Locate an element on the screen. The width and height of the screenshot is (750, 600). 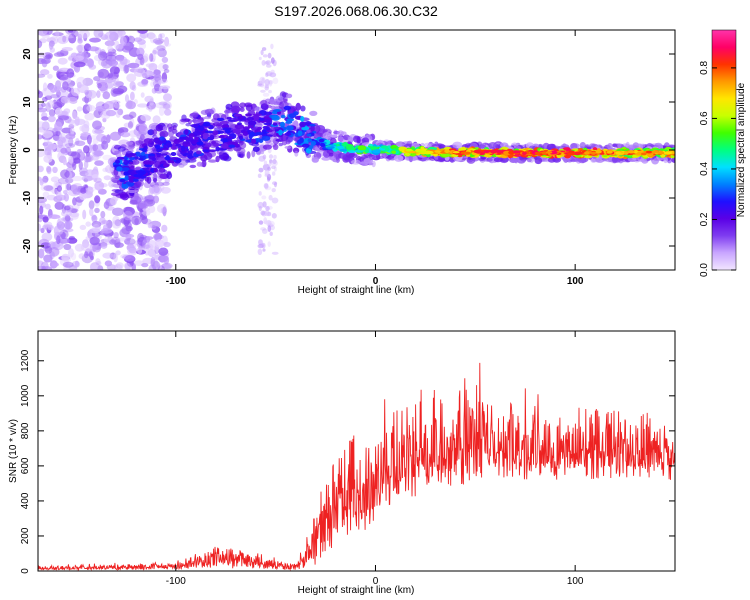
snr-xtick-label: -100 is located at coordinates (176, 581).